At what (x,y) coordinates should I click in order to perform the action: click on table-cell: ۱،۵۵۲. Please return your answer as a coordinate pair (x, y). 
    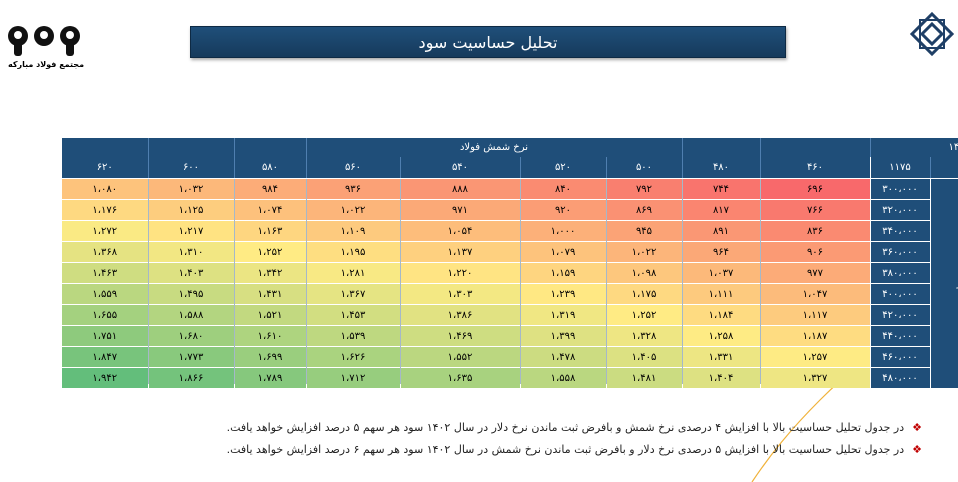
    Looking at the image, I should click on (459, 357).